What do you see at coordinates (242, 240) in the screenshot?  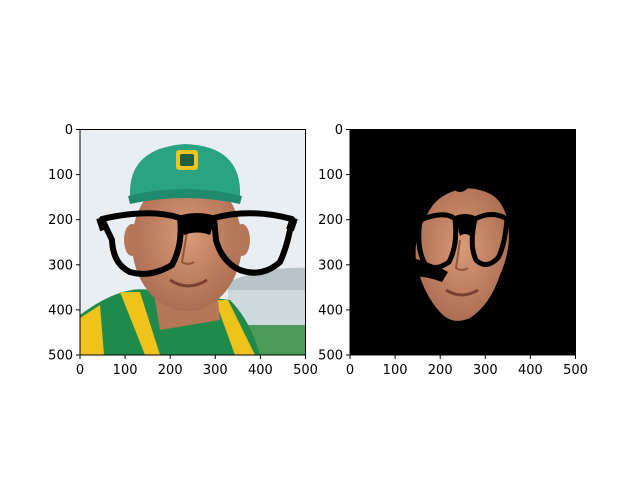 I see `ear-right` at bounding box center [242, 240].